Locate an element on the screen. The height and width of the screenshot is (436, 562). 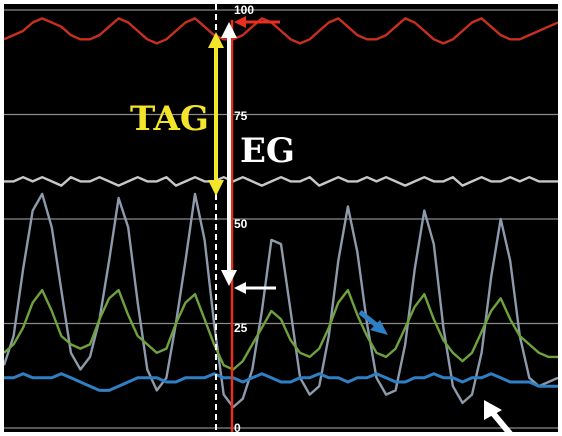
blue-pointer is located at coordinates (373, 322).